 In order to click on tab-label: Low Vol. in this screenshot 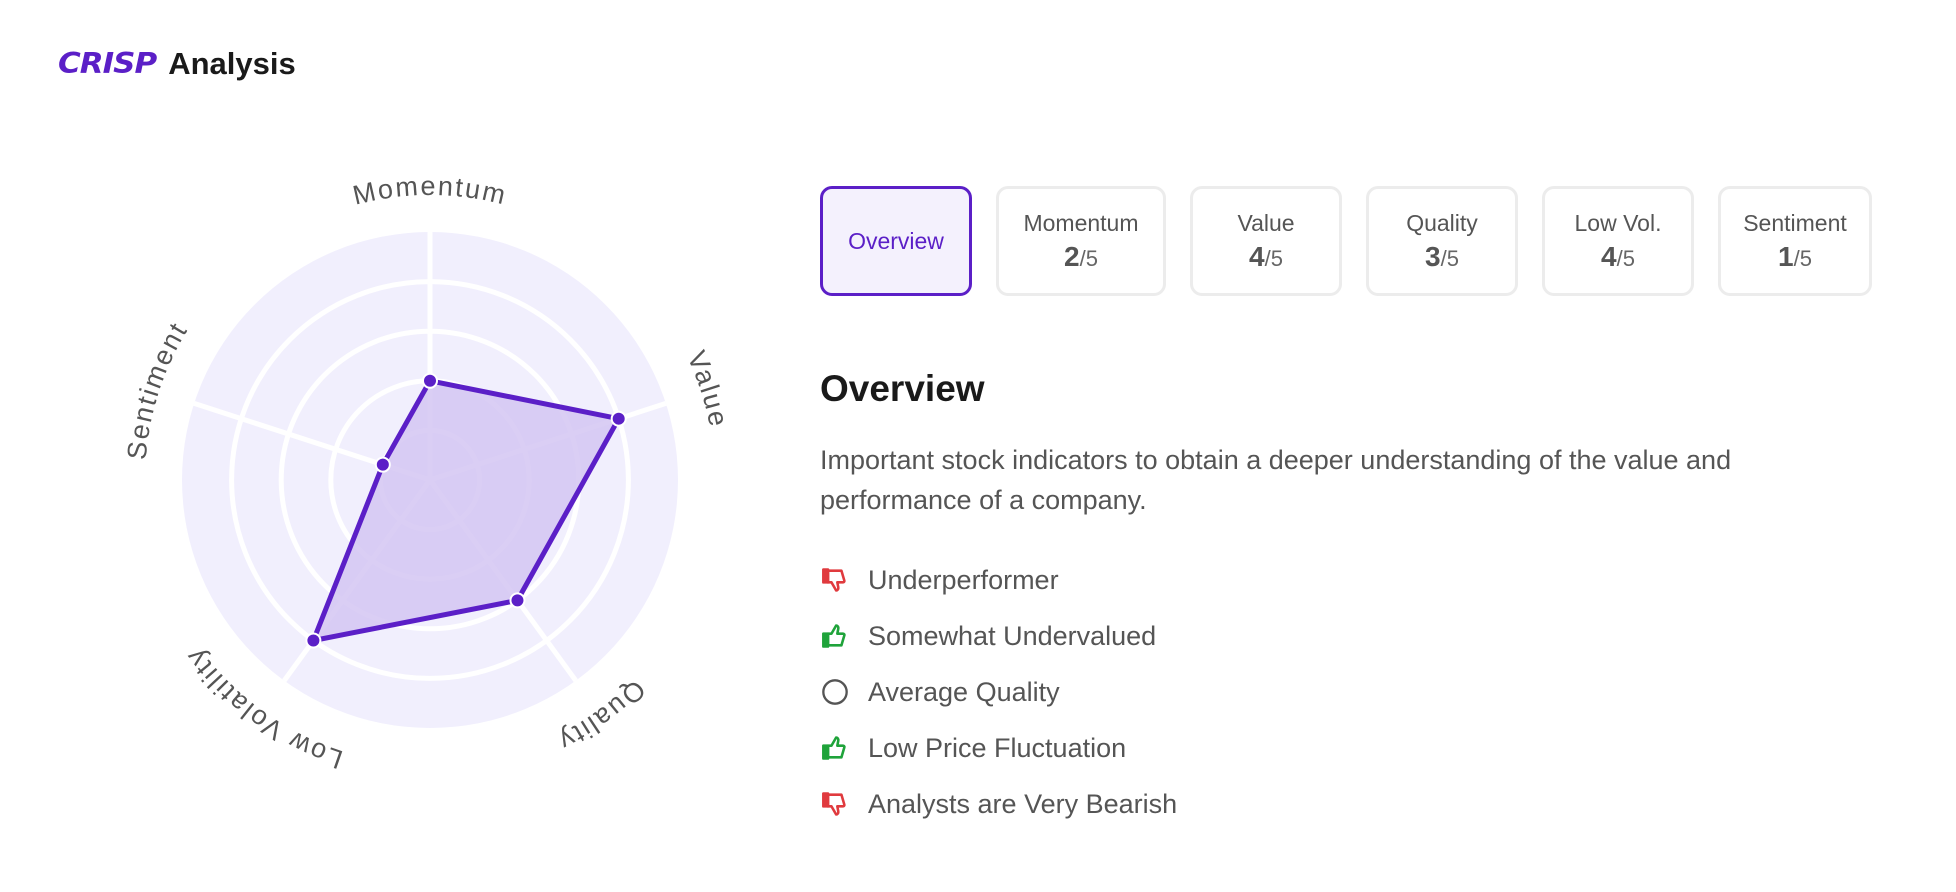, I will do `click(1618, 222)`.